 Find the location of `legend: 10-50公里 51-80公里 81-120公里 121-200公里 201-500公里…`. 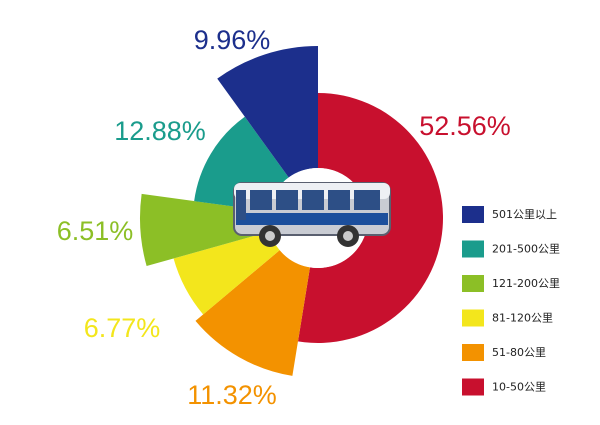

legend: 10-50公里 51-80公里 81-120公里 121-200公里 201-500公里… is located at coordinates (511, 301).